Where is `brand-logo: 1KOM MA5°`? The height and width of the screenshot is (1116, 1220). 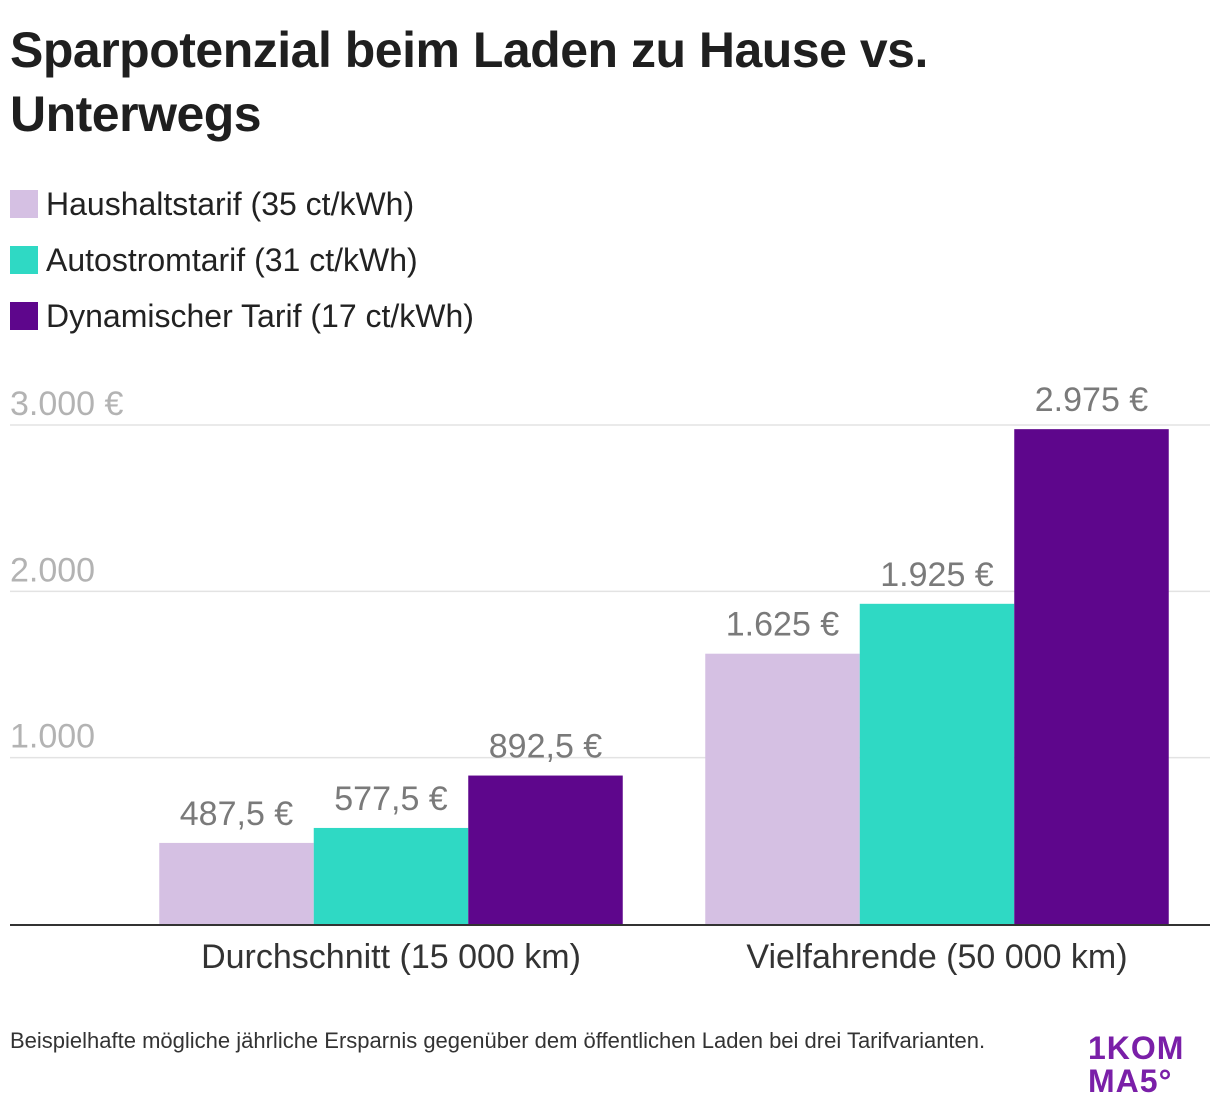
brand-logo: 1KOM MA5° is located at coordinates (1148, 1065).